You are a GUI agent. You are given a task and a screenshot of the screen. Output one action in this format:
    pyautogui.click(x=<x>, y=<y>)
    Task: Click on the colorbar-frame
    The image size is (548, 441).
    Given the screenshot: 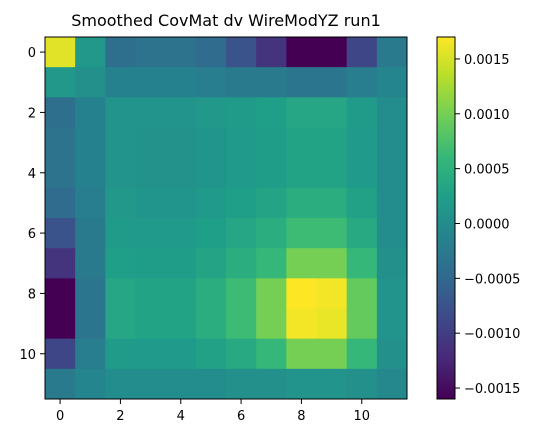 What is the action you would take?
    pyautogui.click(x=446, y=218)
    